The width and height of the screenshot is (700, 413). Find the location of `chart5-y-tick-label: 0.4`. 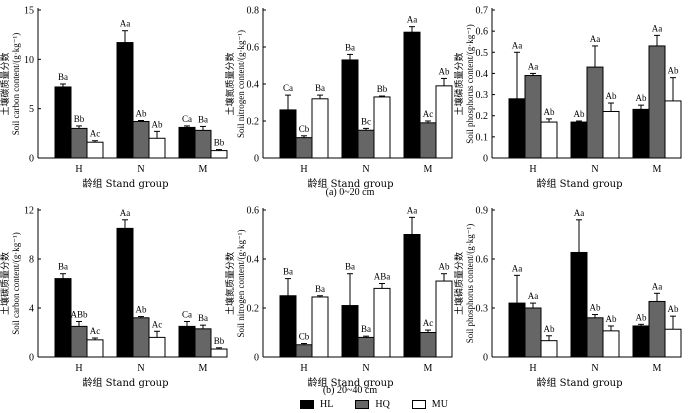

chart5-y-tick-label: 0.4 is located at coordinates (253, 260).